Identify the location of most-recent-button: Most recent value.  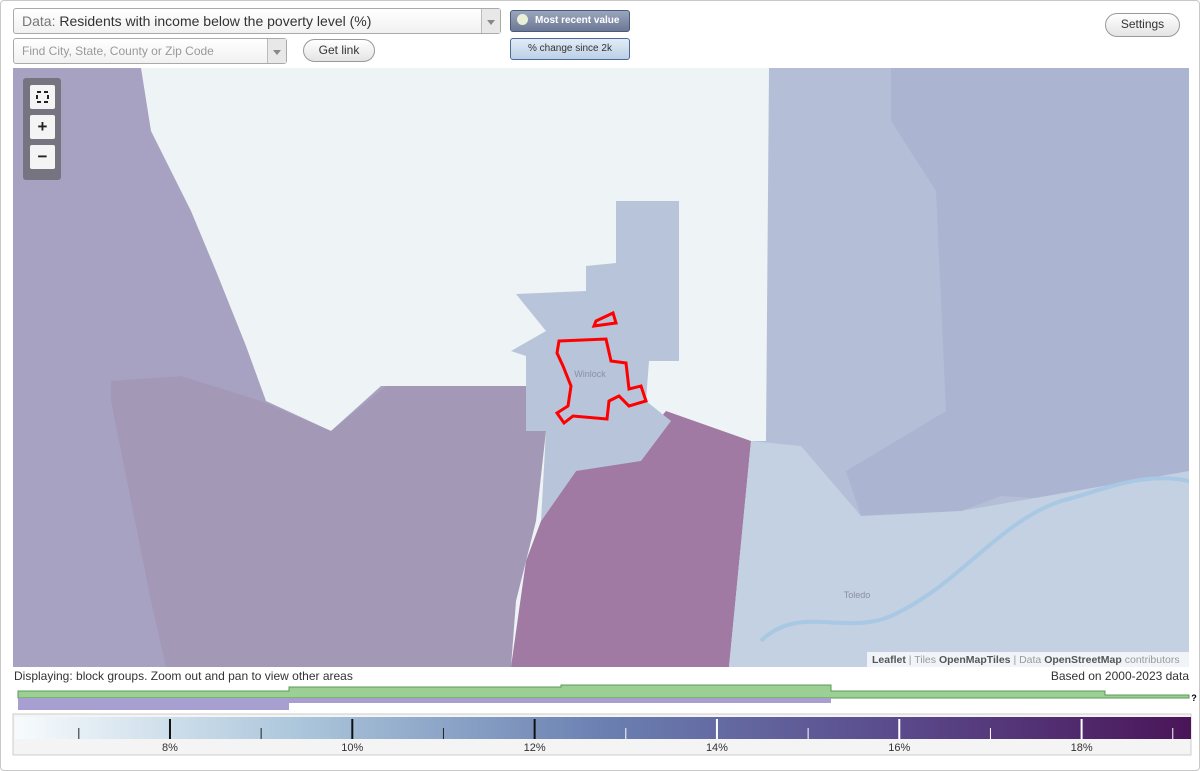
(570, 21).